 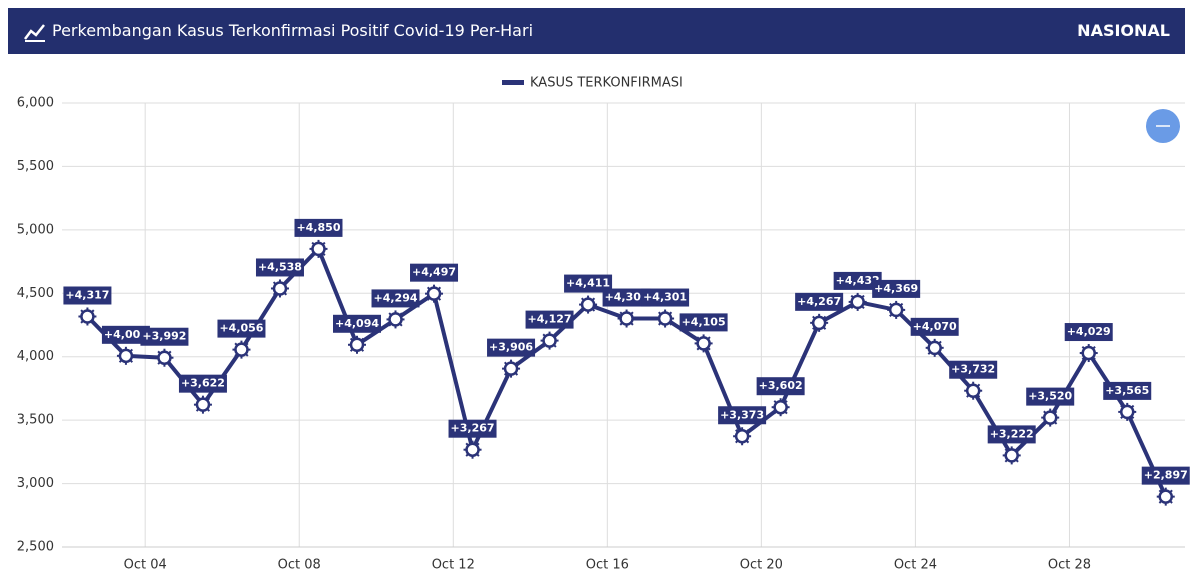 I want to click on data-label: +3,520, so click(x=1050, y=396).